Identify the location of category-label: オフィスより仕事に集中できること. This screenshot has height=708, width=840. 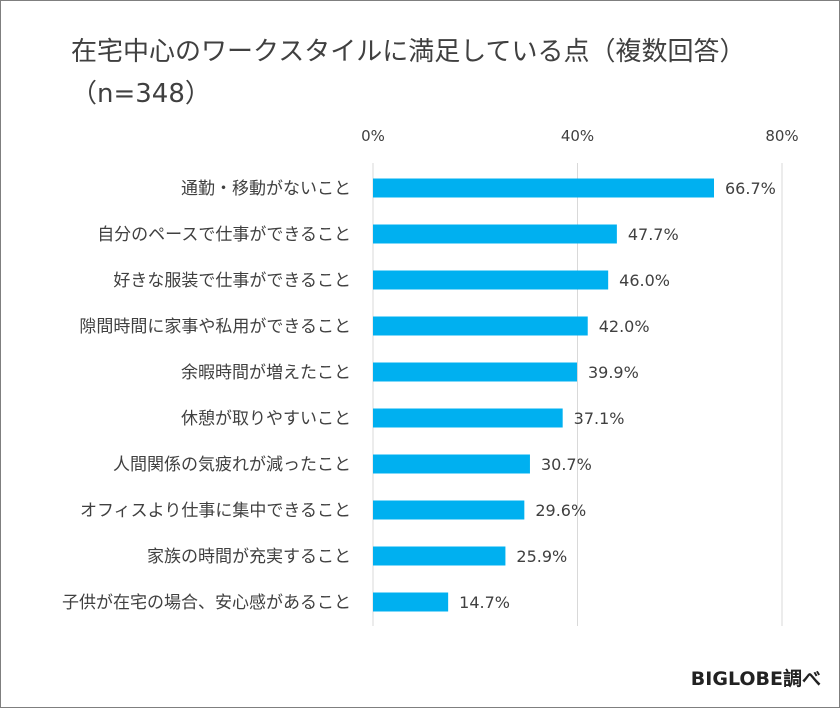
(215, 511).